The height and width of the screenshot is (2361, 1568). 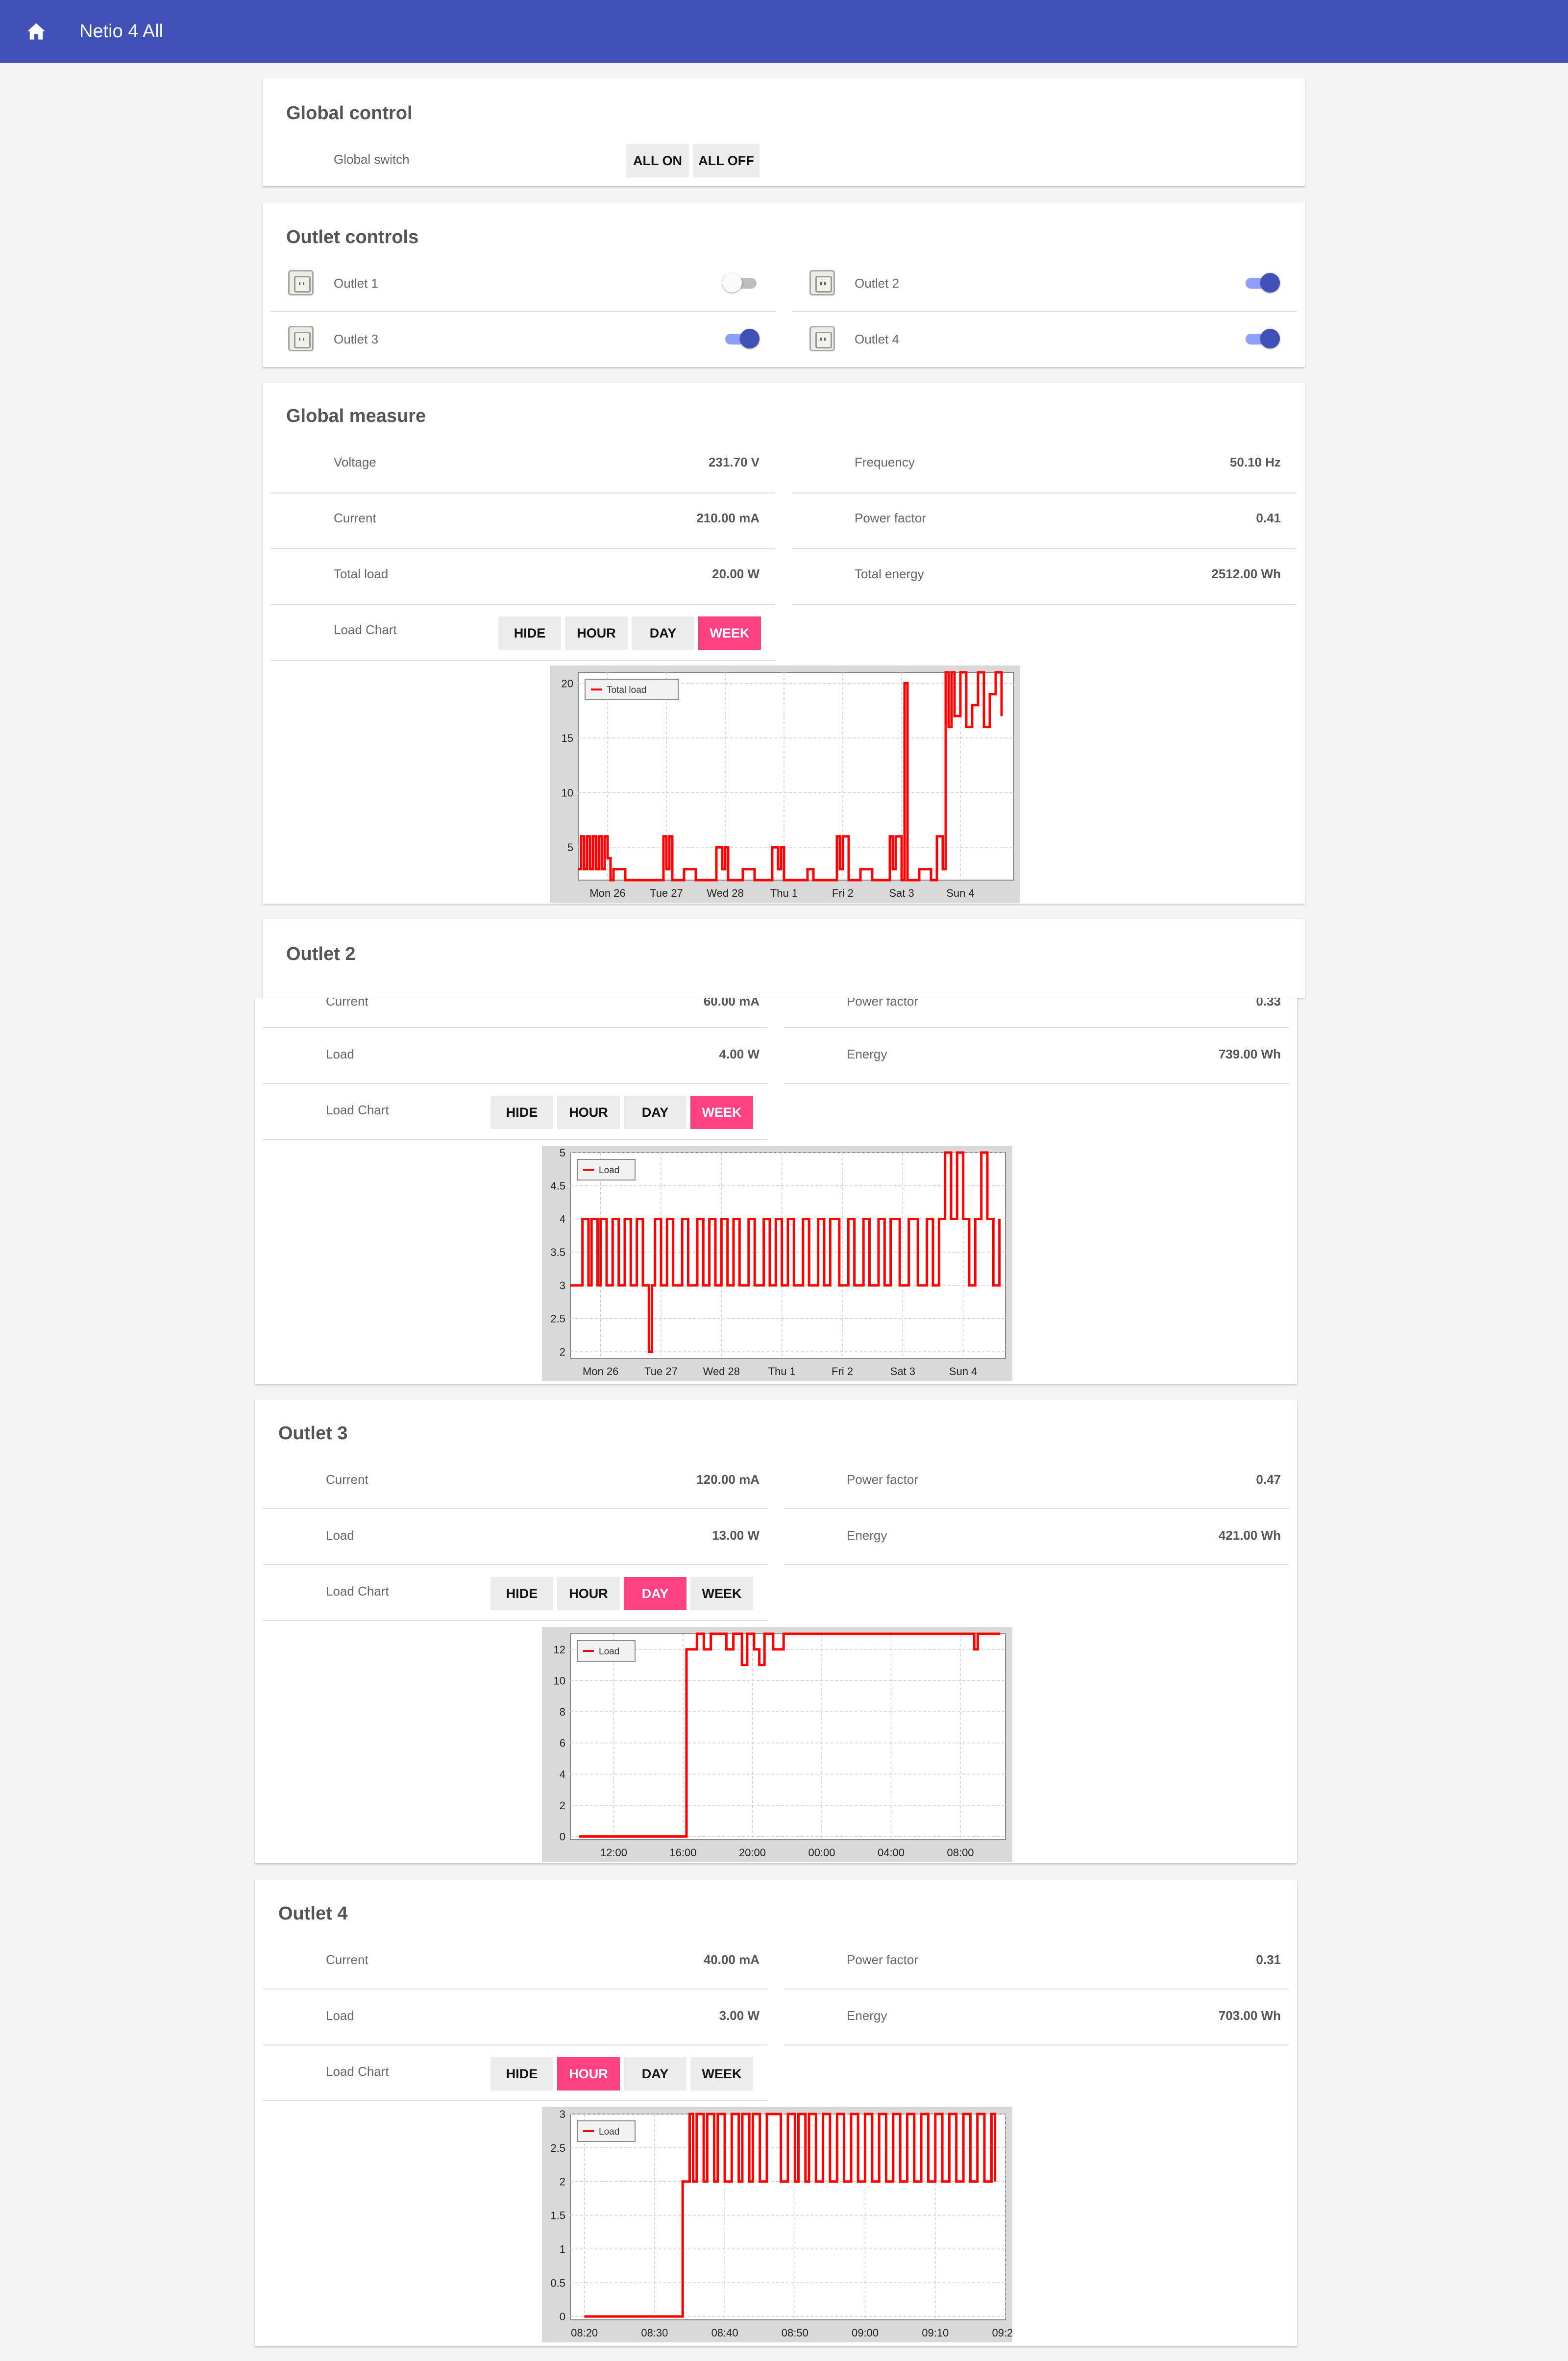 I want to click on x-tick-label: 08:00, so click(x=960, y=1852).